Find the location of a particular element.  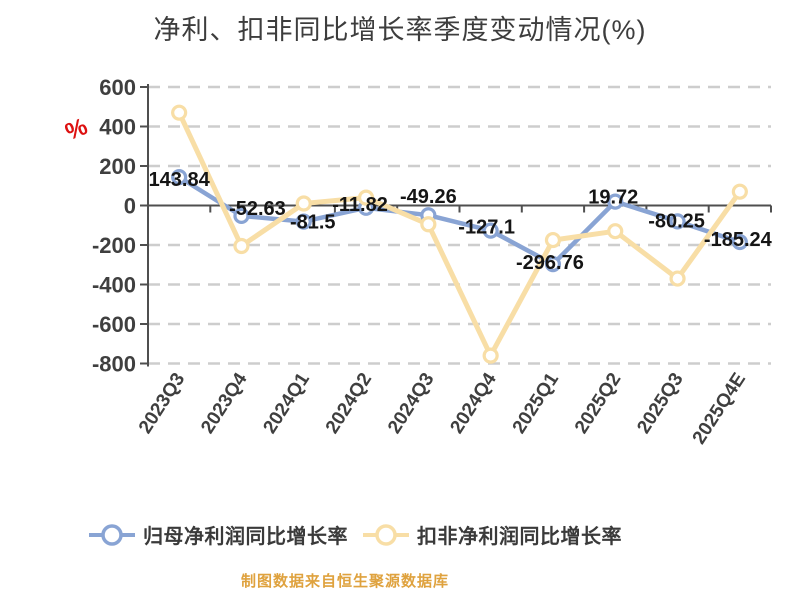

y-axis-tick-label: -200 is located at coordinates (114, 245).